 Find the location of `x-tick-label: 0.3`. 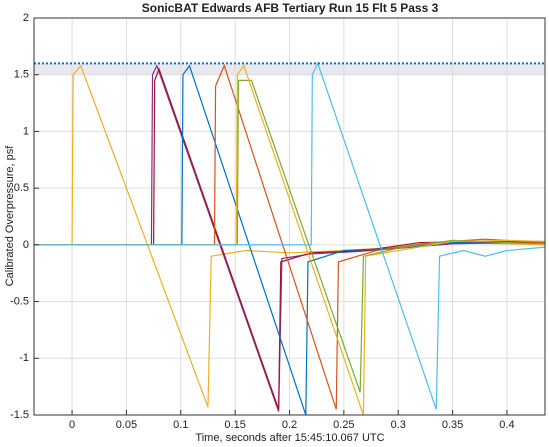

x-tick-label: 0.3 is located at coordinates (398, 425).